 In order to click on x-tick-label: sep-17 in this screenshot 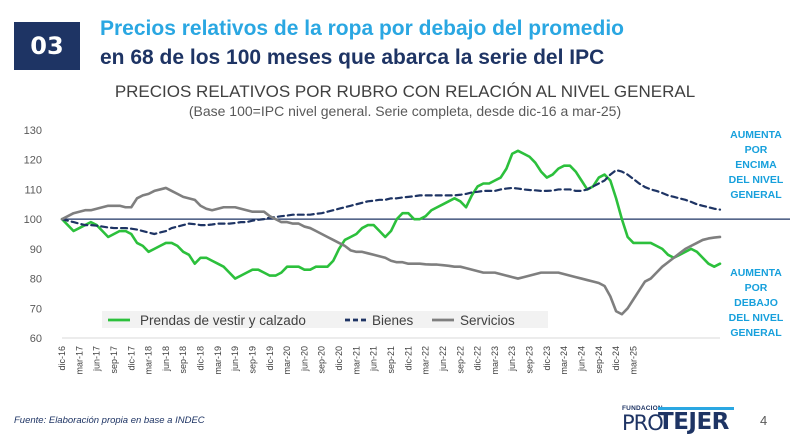, I will do `click(114, 360)`.